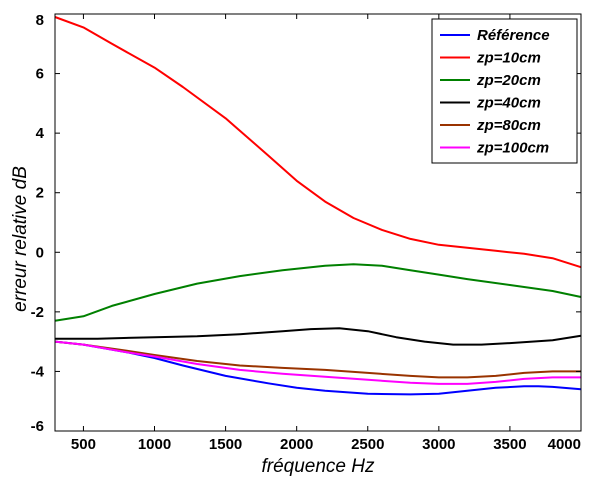 This screenshot has width=606, height=479. What do you see at coordinates (512, 148) in the screenshot?
I see `legend-entry: zp=100cm` at bounding box center [512, 148].